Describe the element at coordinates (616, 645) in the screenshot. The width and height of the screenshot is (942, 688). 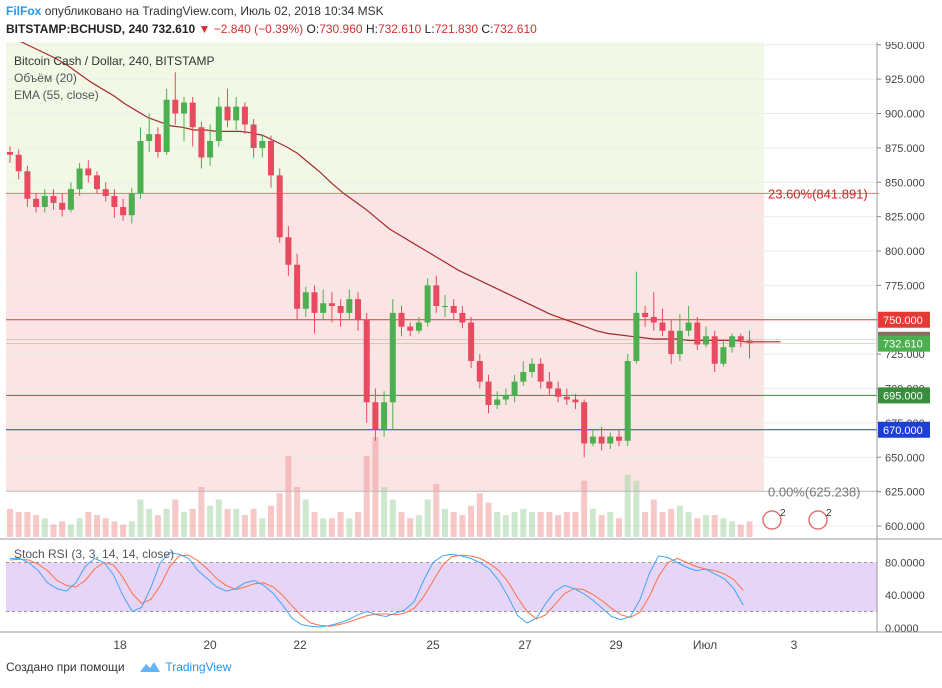
I see `x-tick-label: 29` at that location.